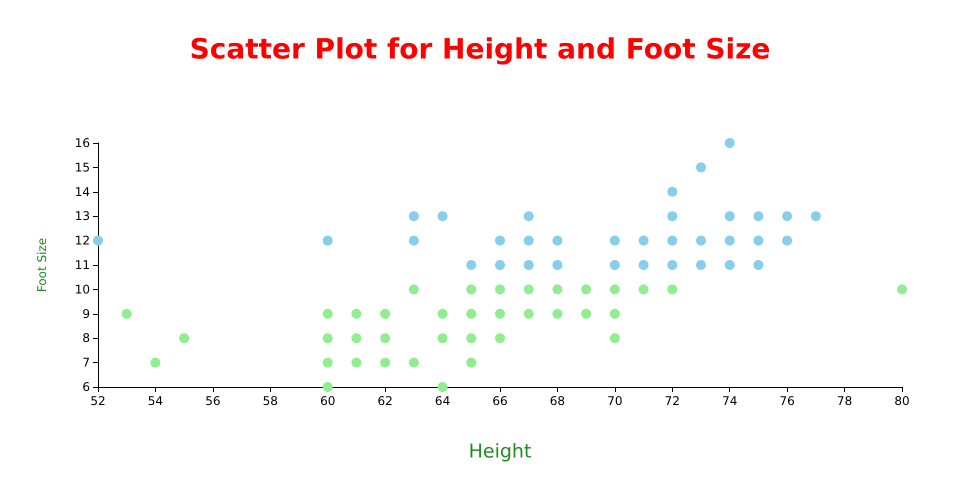 The height and width of the screenshot is (500, 960). Describe the element at coordinates (86, 313) in the screenshot. I see `y-tick-label: 9` at that location.